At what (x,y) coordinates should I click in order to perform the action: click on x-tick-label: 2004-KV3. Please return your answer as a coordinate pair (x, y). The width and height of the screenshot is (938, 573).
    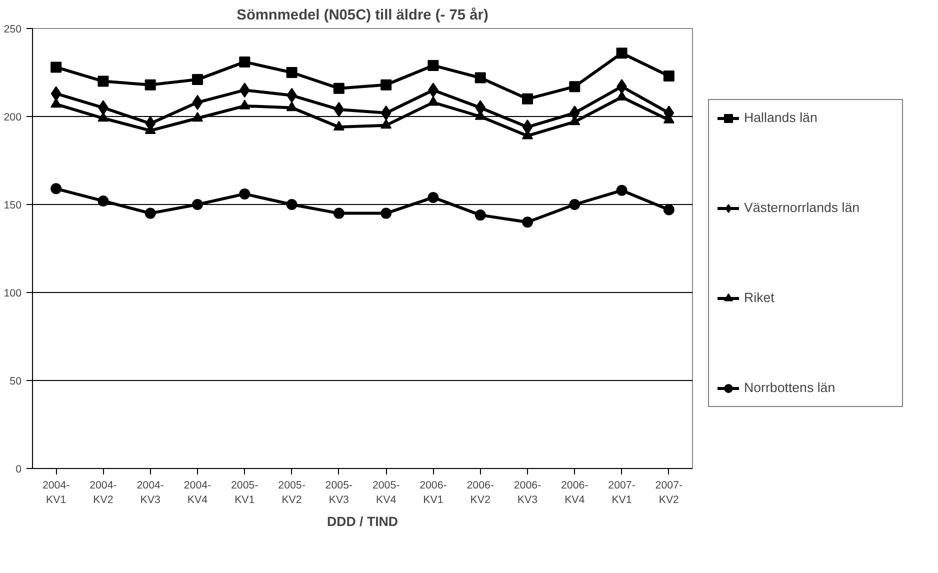
    Looking at the image, I should click on (150, 493).